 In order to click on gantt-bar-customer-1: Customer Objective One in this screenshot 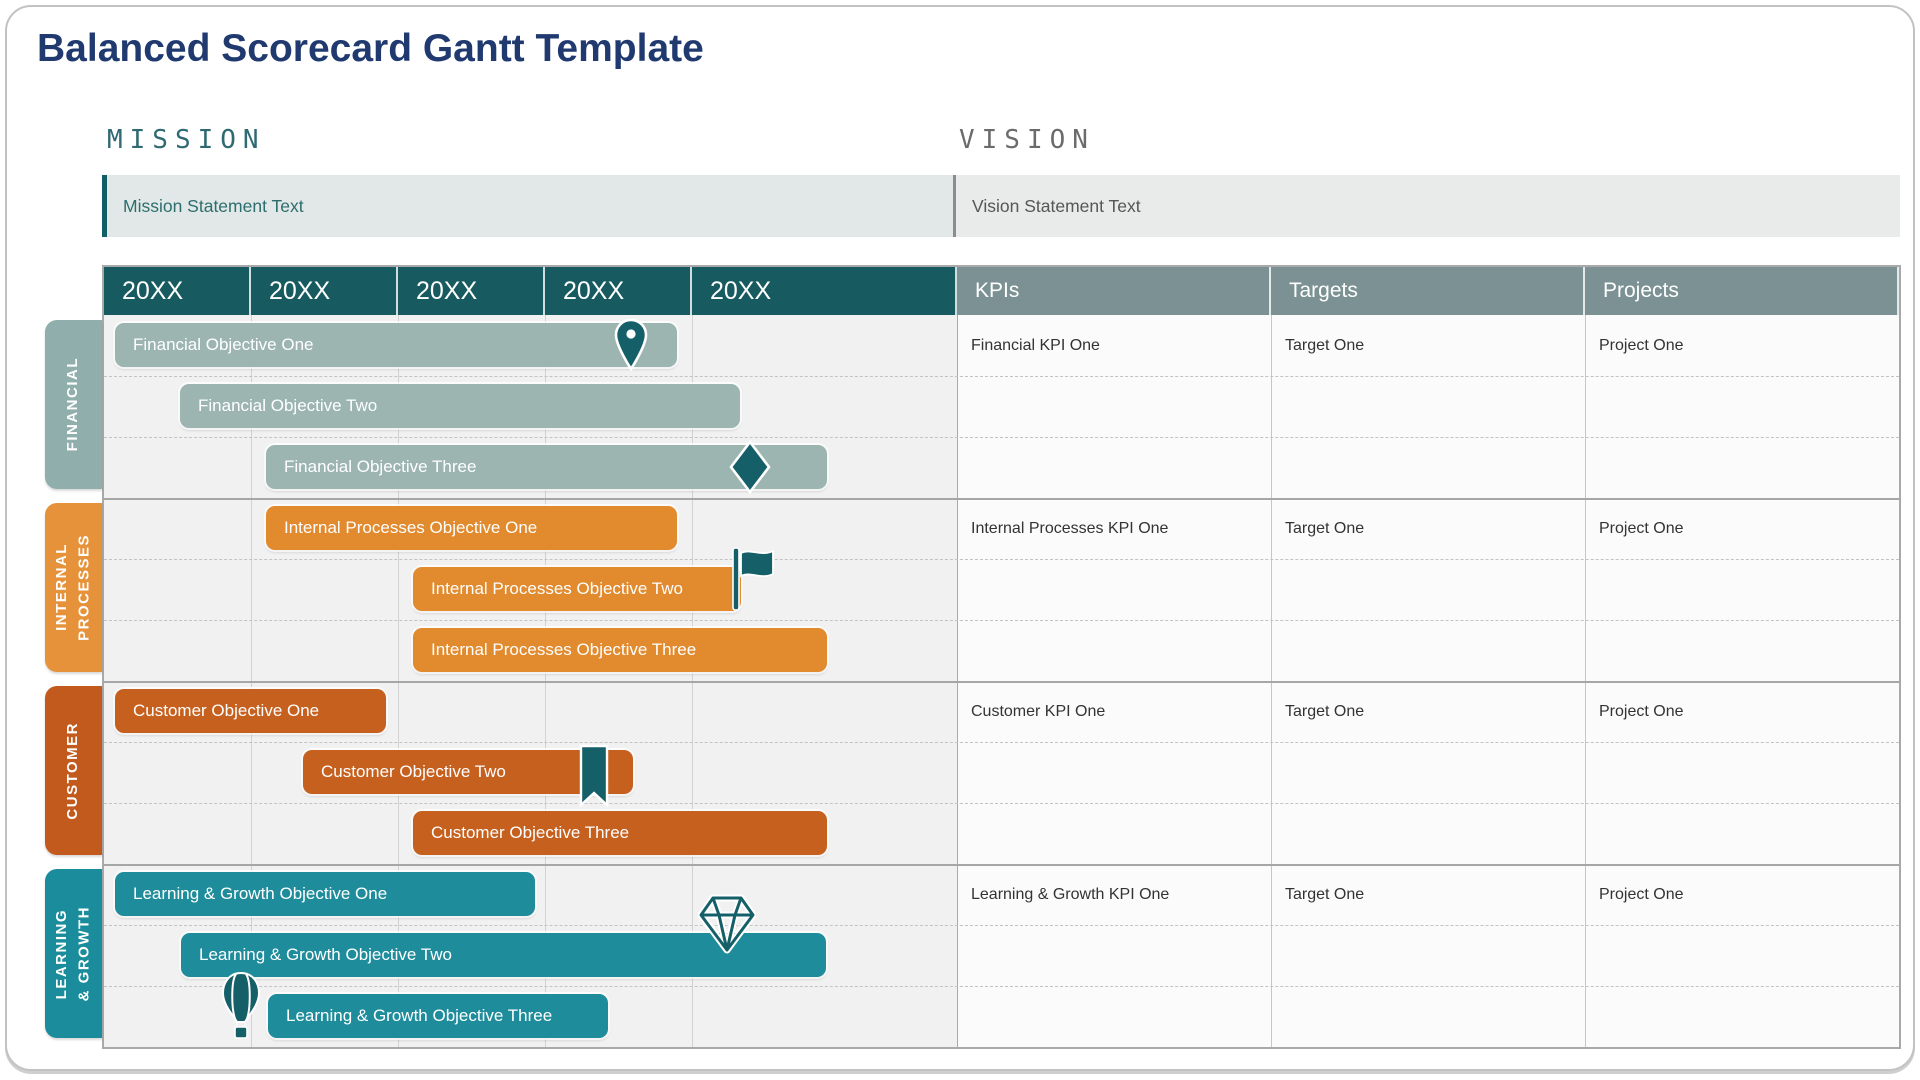, I will do `click(250, 711)`.